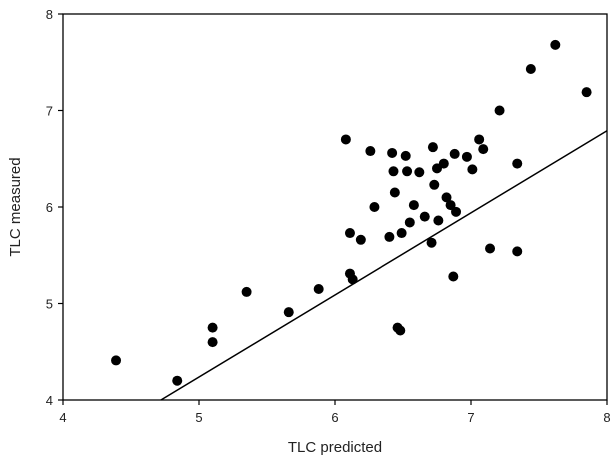 Image resolution: width=614 pixels, height=462 pixels. Describe the element at coordinates (49, 400) in the screenshot. I see `y-tick-label: 4` at that location.